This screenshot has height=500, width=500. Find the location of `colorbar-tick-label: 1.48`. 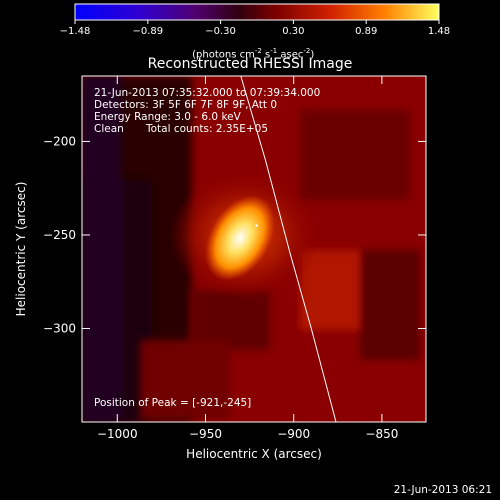

colorbar-tick-label: 1.48 is located at coordinates (439, 31).